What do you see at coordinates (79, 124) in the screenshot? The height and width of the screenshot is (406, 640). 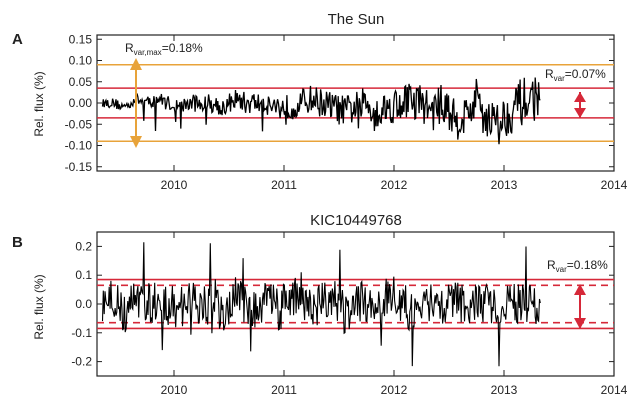 I see `y-tick-label: -0.05` at bounding box center [79, 124].